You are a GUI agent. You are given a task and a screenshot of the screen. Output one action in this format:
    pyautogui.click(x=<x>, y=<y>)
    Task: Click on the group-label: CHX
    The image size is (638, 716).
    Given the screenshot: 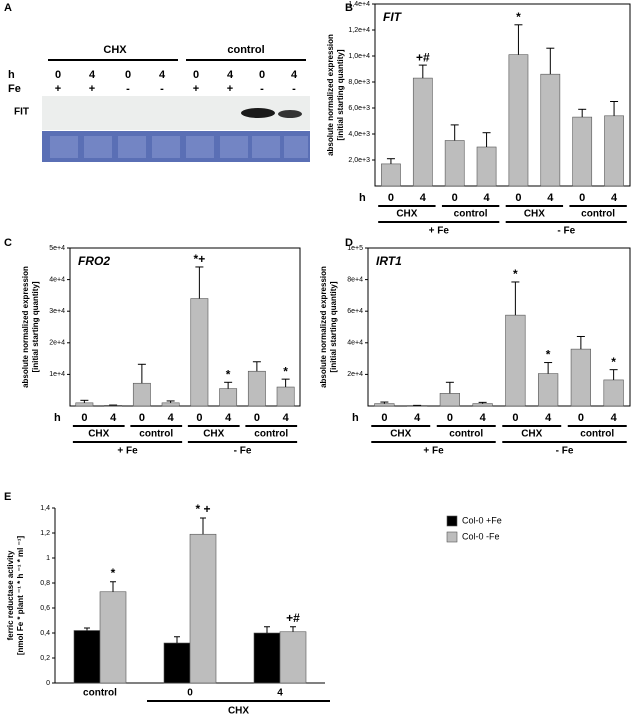 What is the action you would take?
    pyautogui.click(x=115, y=50)
    